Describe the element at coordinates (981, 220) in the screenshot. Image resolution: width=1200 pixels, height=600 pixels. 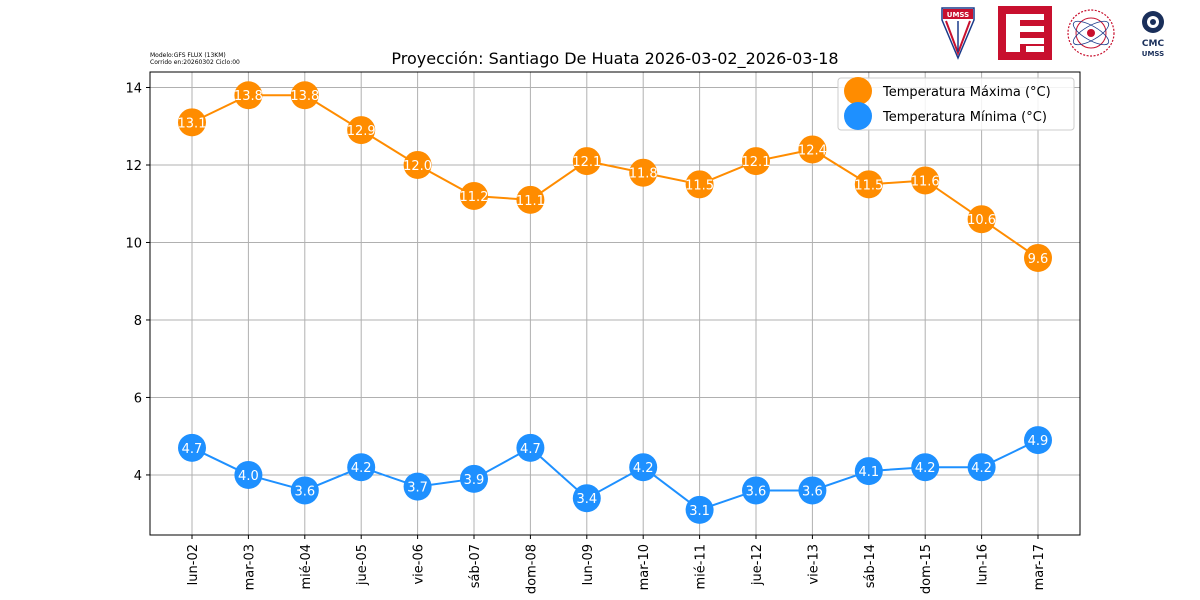
I see `data-label: 10.6` at that location.